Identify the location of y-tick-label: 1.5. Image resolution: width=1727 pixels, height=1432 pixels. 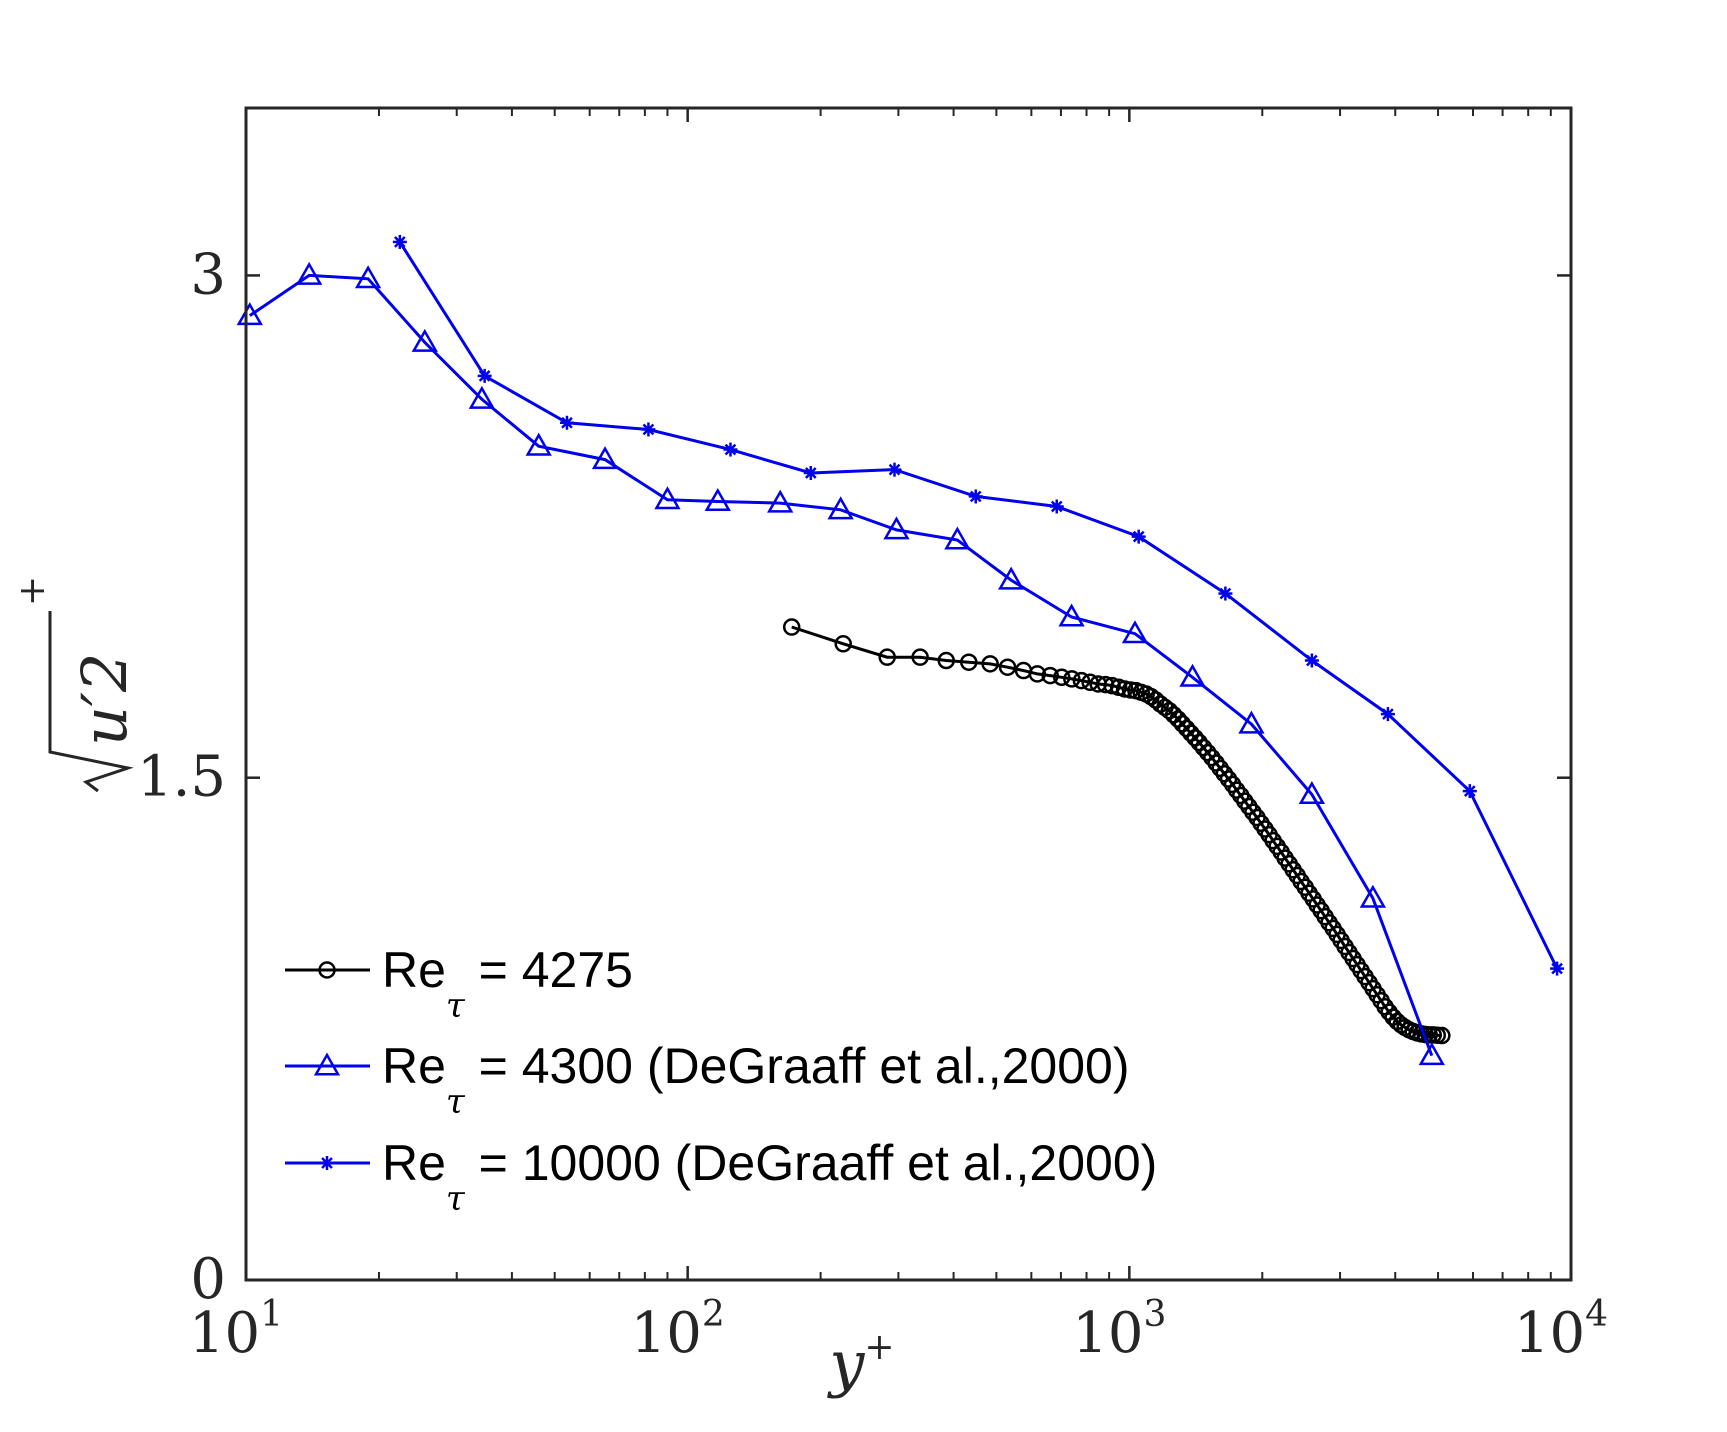
(181, 777).